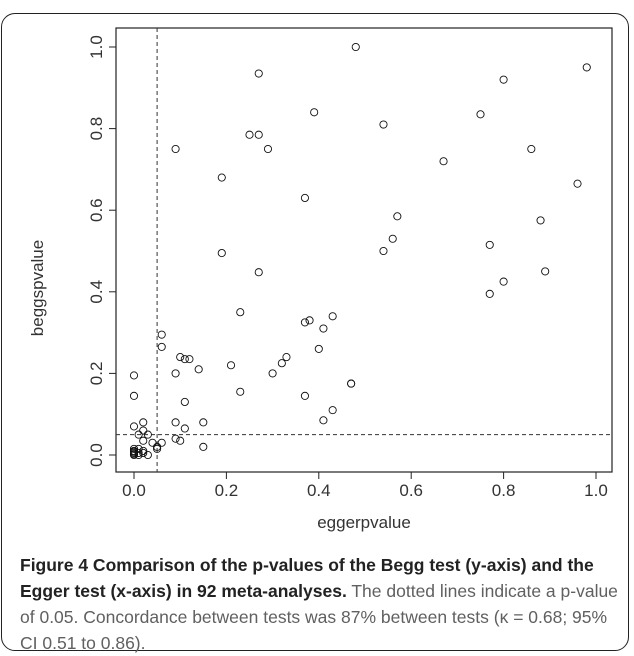  I want to click on x-tick-label: 0.6, so click(411, 490).